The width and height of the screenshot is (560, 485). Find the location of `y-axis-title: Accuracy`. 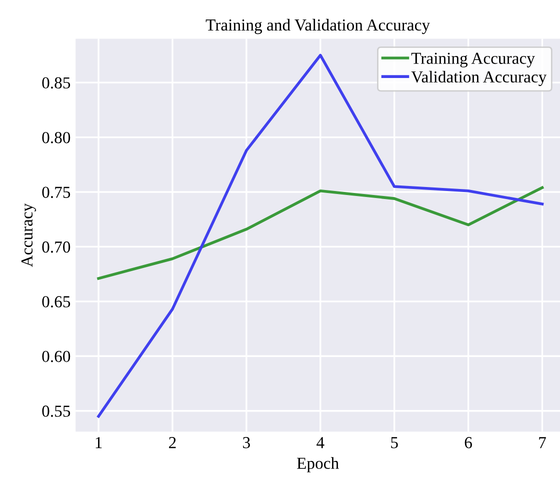

y-axis-title: Accuracy is located at coordinates (28, 235).